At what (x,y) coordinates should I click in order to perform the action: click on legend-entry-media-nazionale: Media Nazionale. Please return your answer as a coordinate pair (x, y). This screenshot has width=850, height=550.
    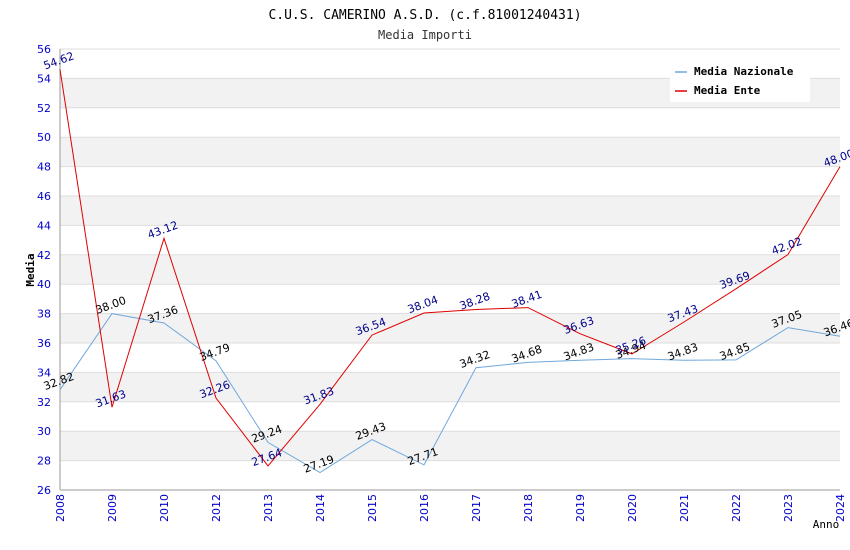
    Looking at the image, I should click on (744, 71).